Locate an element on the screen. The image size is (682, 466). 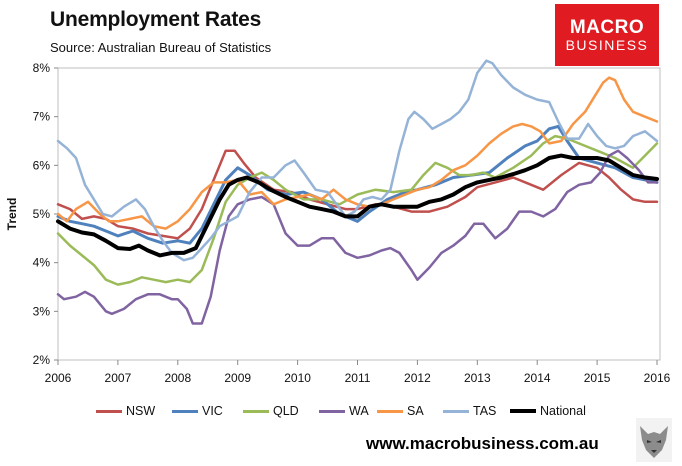
y-axis-label: Trend is located at coordinates (12, 214).